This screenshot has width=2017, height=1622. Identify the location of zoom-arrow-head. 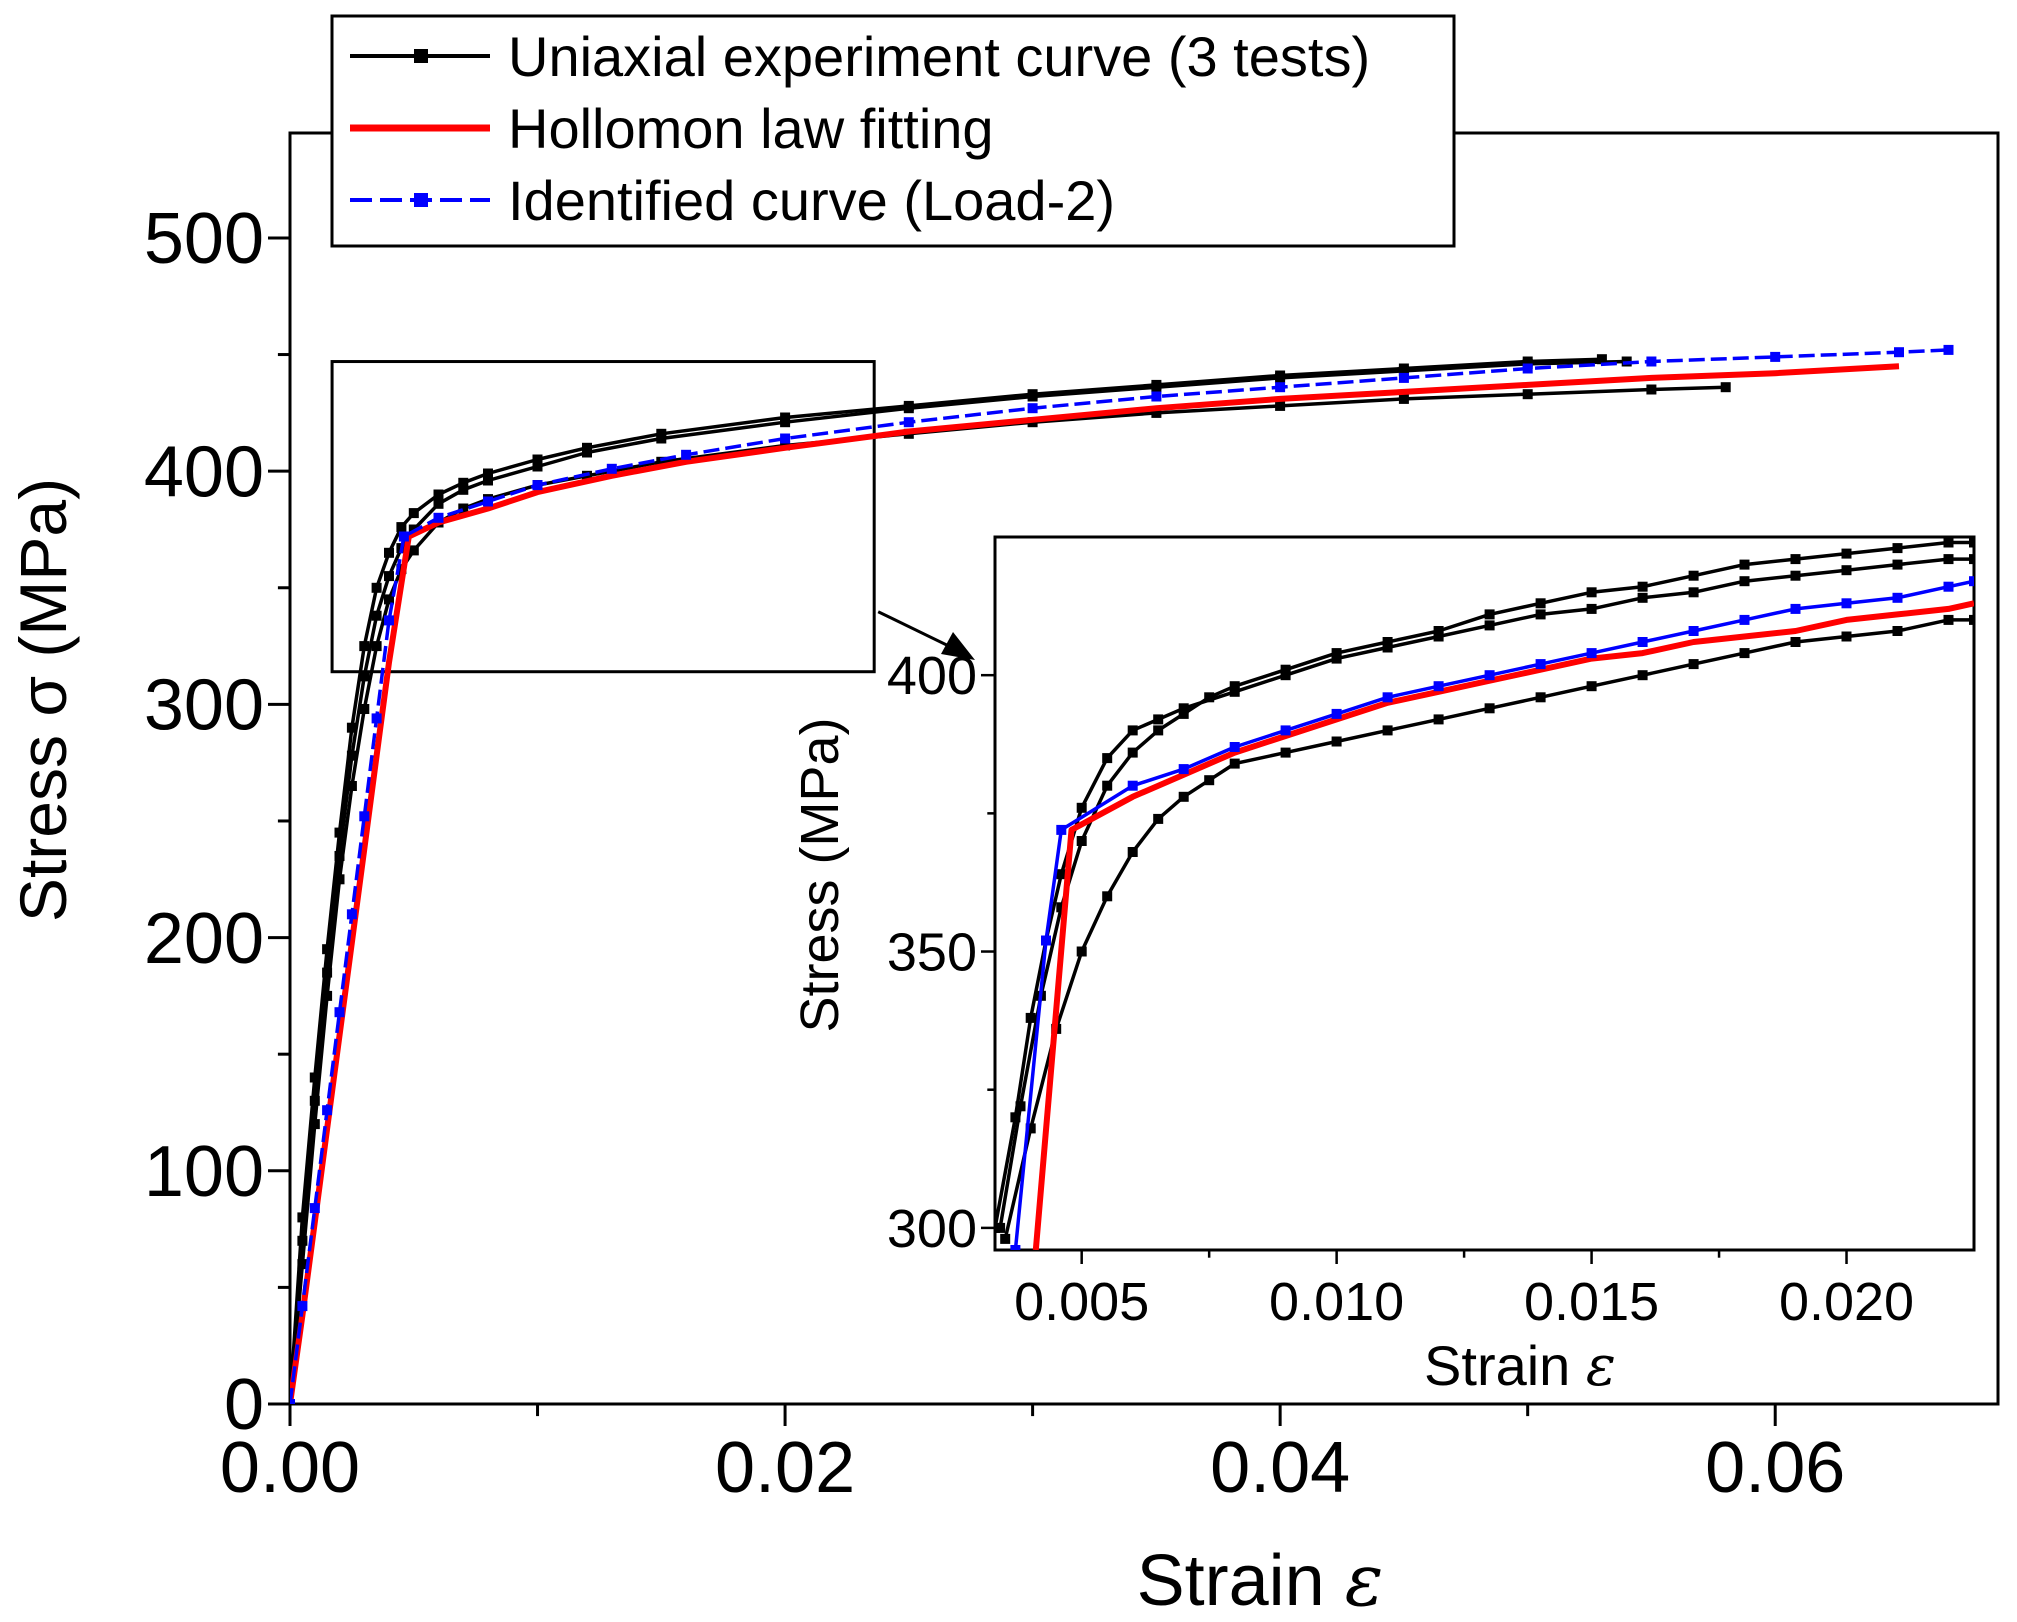
(958, 646).